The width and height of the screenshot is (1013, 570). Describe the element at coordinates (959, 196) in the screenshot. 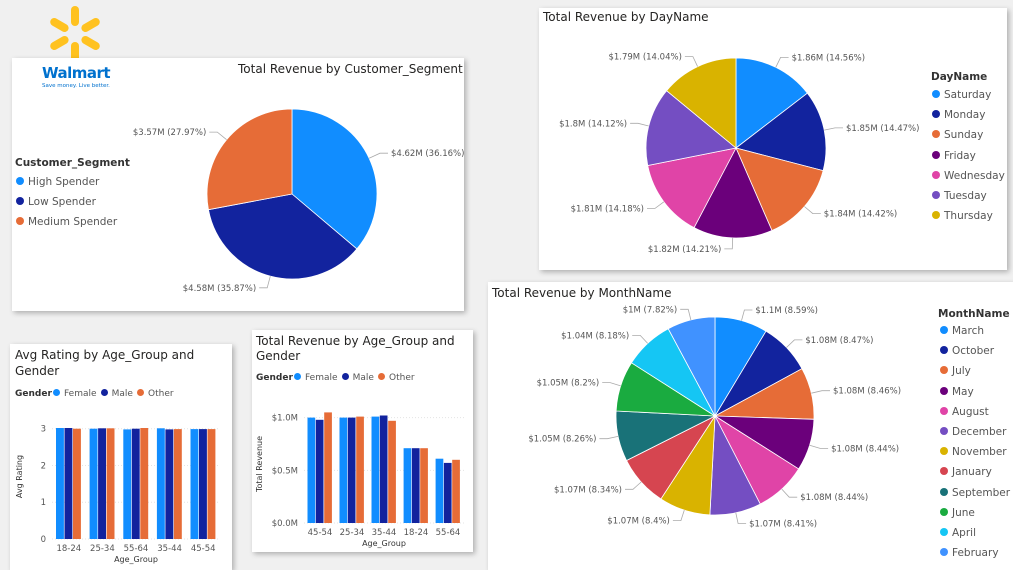

I see `legend-item-tuesday: Tuesday` at that location.